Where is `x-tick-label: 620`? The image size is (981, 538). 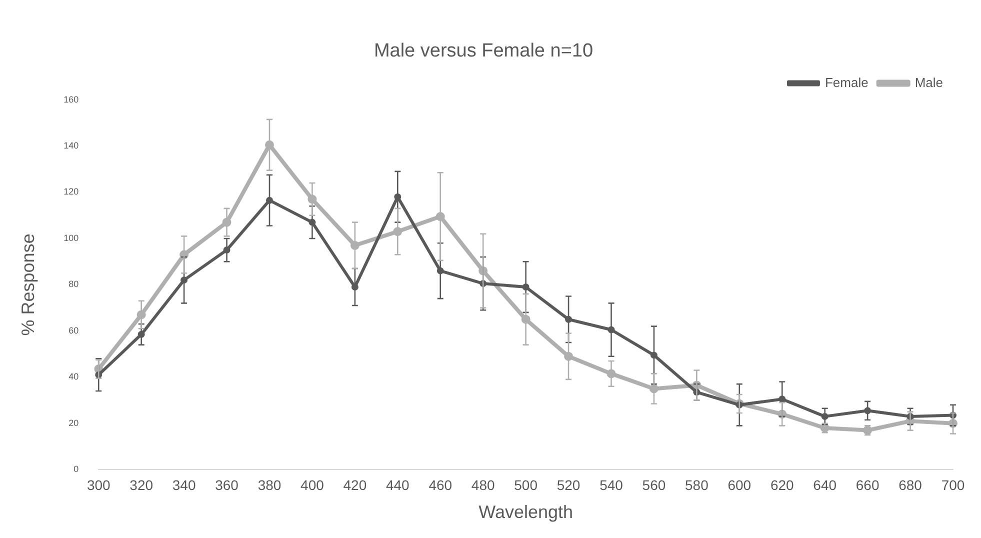 x-tick-label: 620 is located at coordinates (782, 484).